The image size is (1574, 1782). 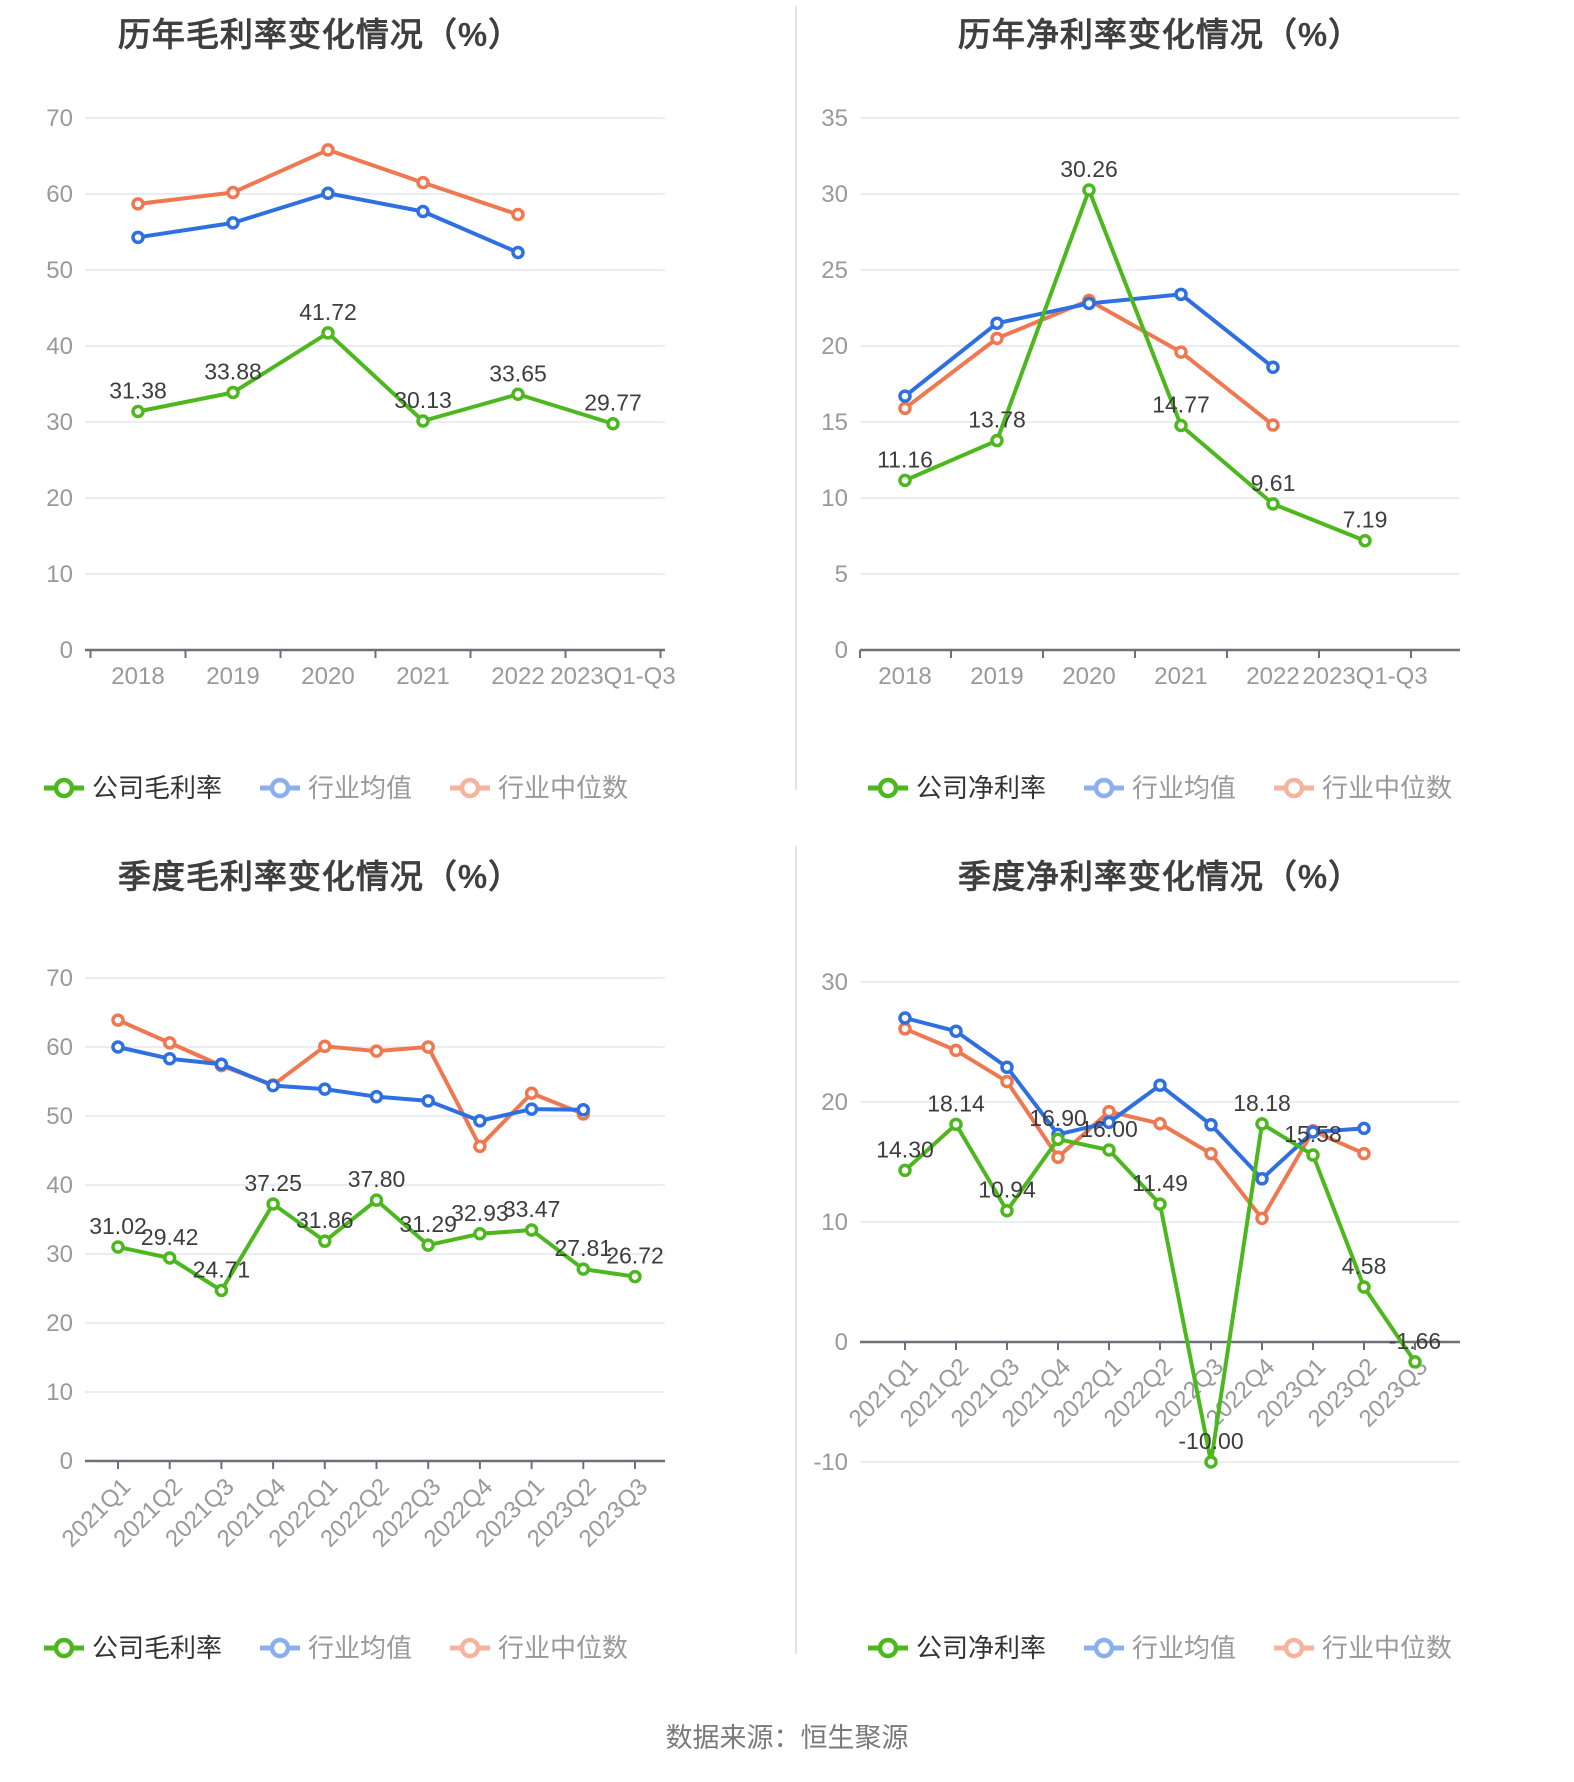 What do you see at coordinates (1159, 653) in the screenshot?
I see `x-axis` at bounding box center [1159, 653].